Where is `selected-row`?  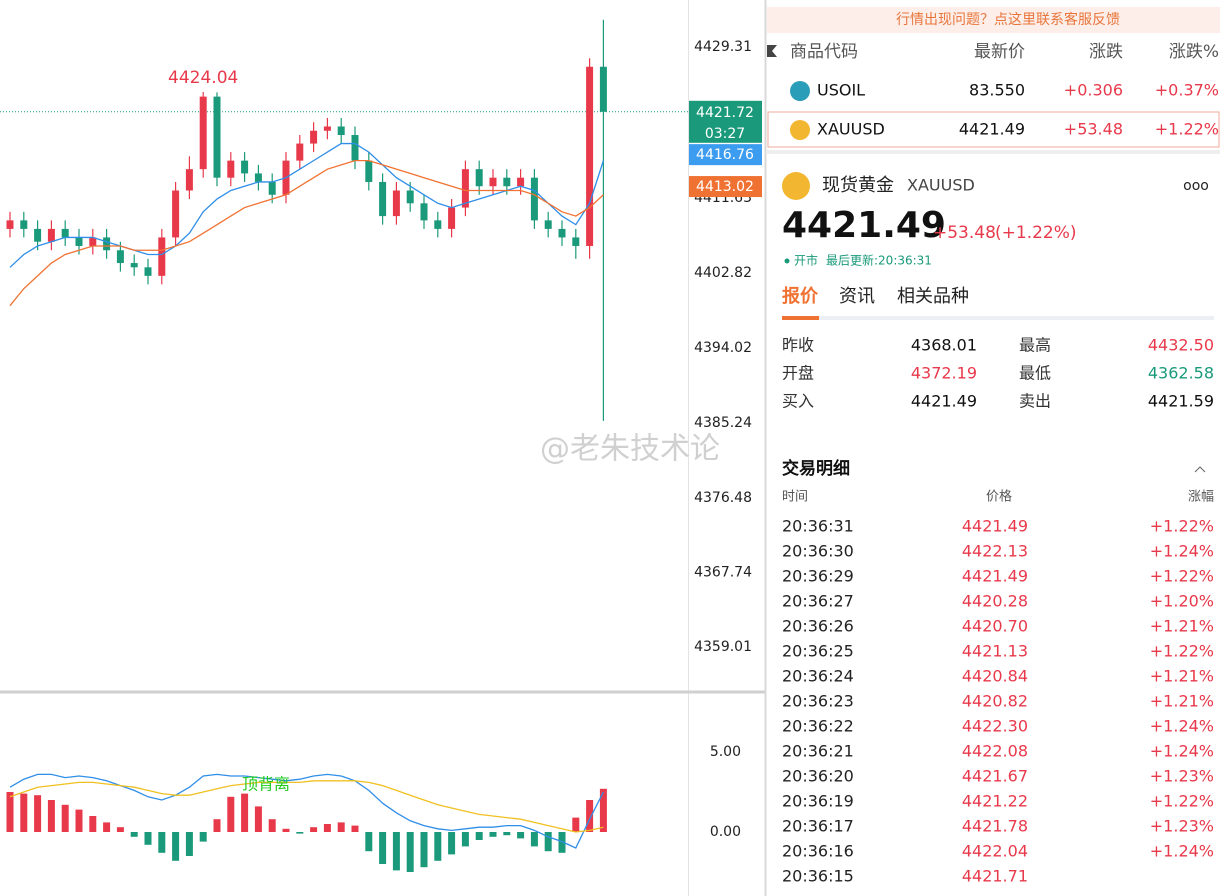 selected-row is located at coordinates (993, 129).